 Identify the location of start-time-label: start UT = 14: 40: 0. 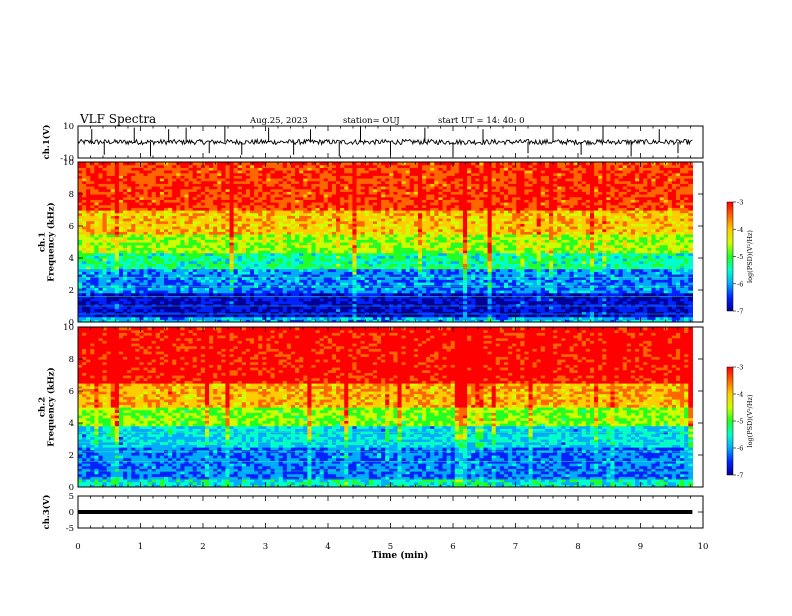
(481, 121).